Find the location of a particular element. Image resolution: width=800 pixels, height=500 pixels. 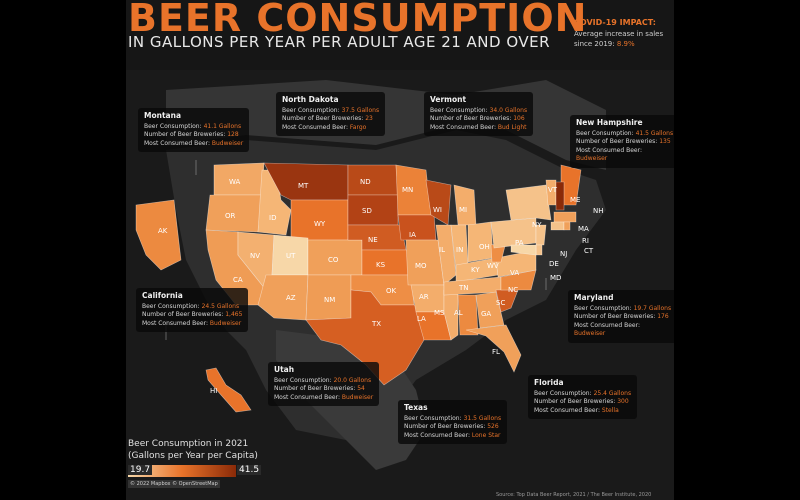

card-consumption-value: 25.4 Gallons is located at coordinates (612, 393).